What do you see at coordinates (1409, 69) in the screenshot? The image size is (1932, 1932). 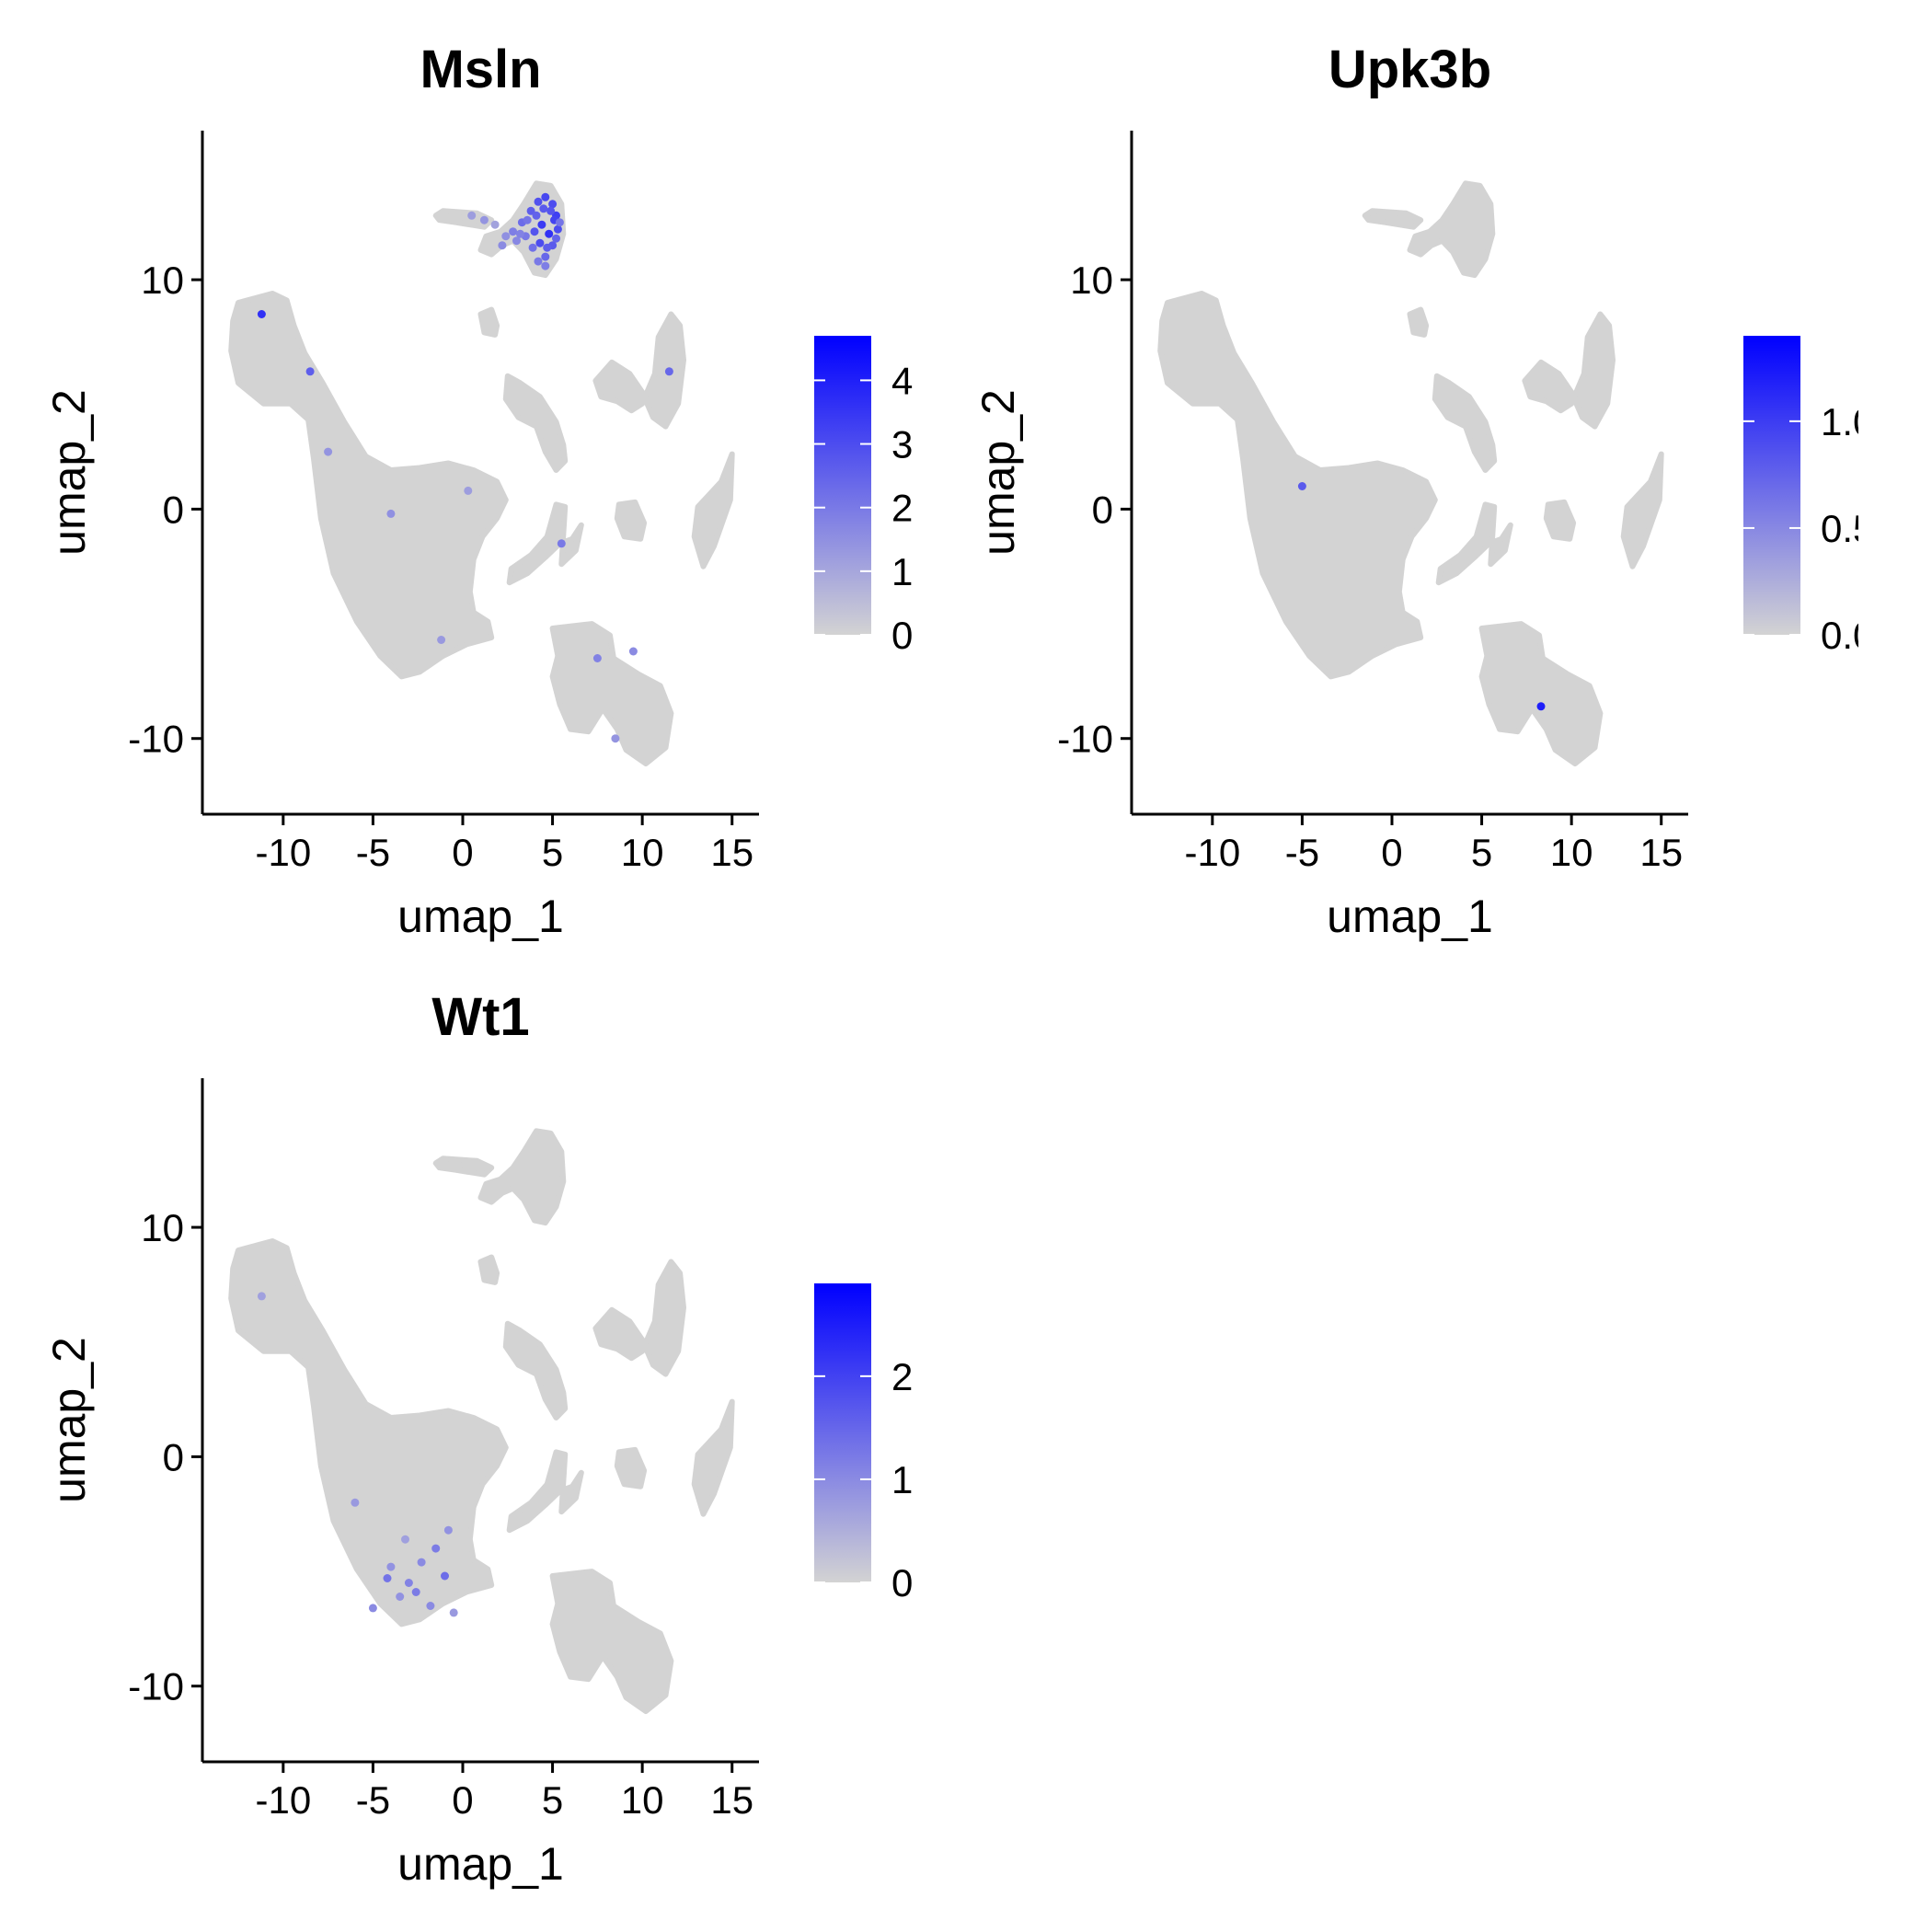 I see `chart-title: Upk3b` at bounding box center [1409, 69].